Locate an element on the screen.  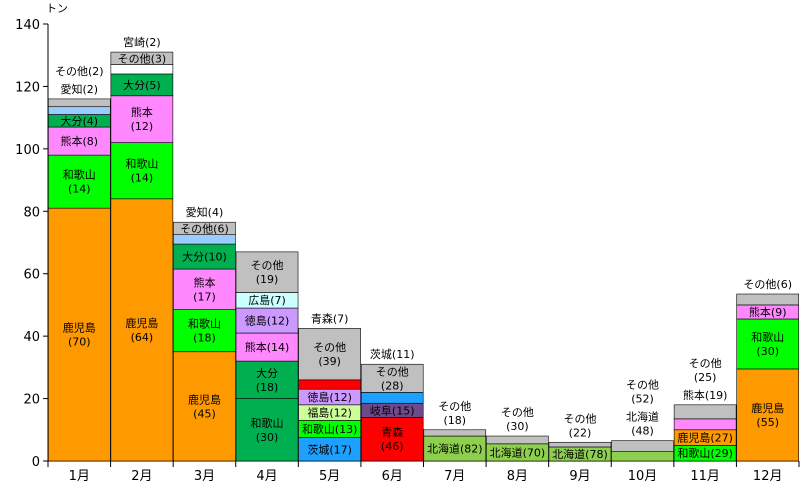
segment-label: 熊本(19) is located at coordinates (705, 395).